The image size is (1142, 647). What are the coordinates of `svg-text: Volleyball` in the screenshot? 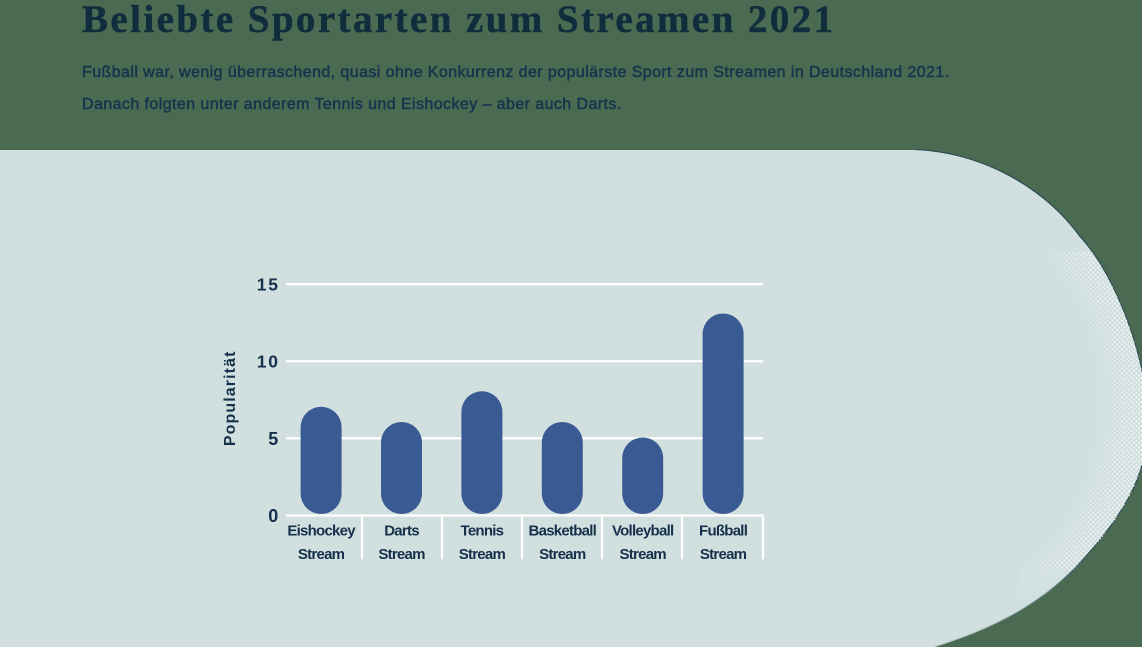 It's located at (643, 530).